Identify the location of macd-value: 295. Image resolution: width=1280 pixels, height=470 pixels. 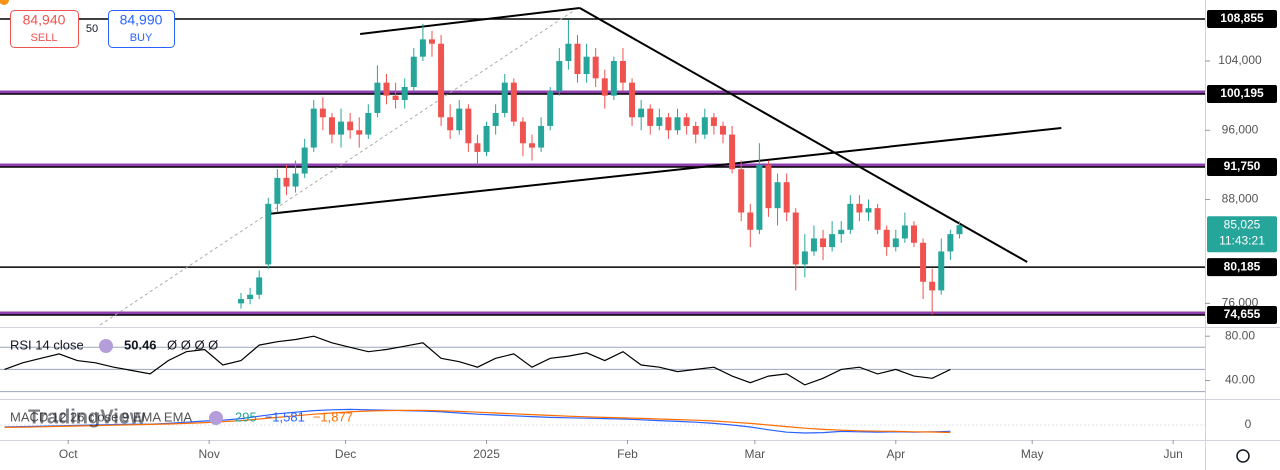
(246, 416).